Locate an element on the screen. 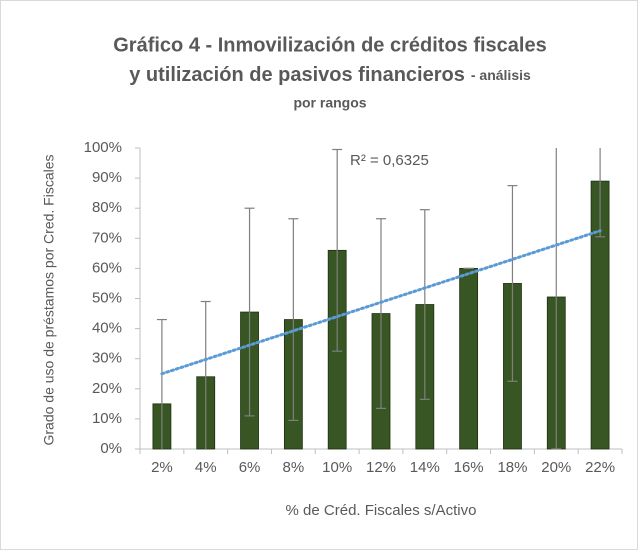  y-tick-label: 10% is located at coordinates (107, 418).